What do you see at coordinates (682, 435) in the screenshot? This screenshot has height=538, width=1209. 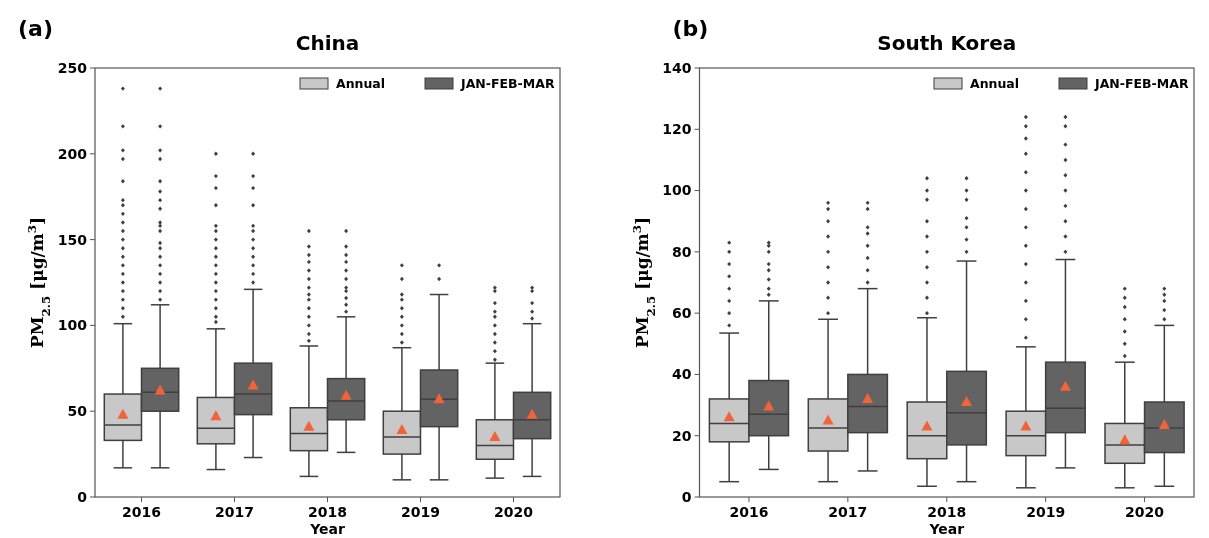 I see `y-tick-label: 20` at bounding box center [682, 435].